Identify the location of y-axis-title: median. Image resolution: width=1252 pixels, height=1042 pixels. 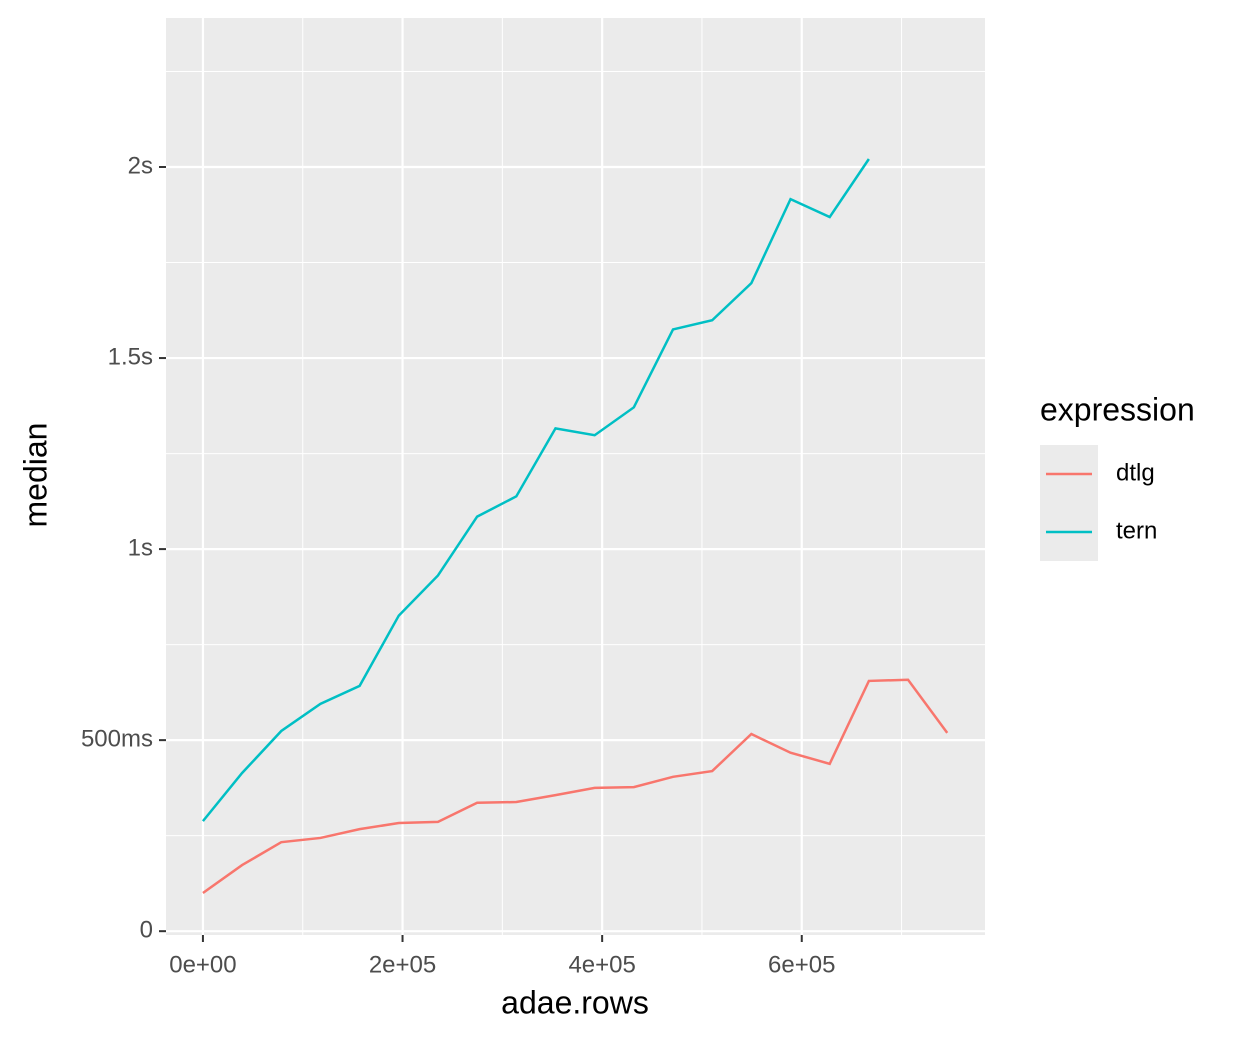
(35, 475).